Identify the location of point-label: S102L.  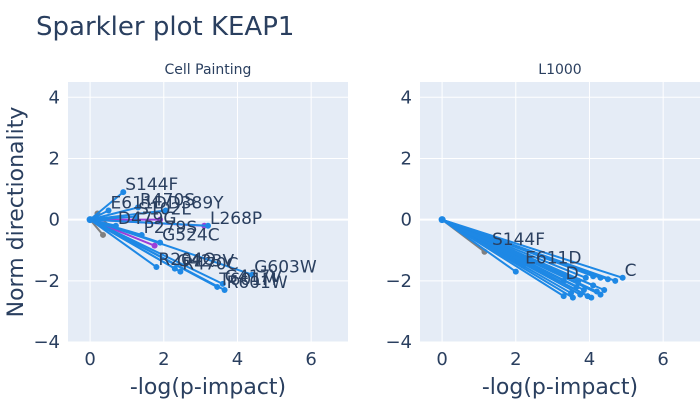
(164, 210).